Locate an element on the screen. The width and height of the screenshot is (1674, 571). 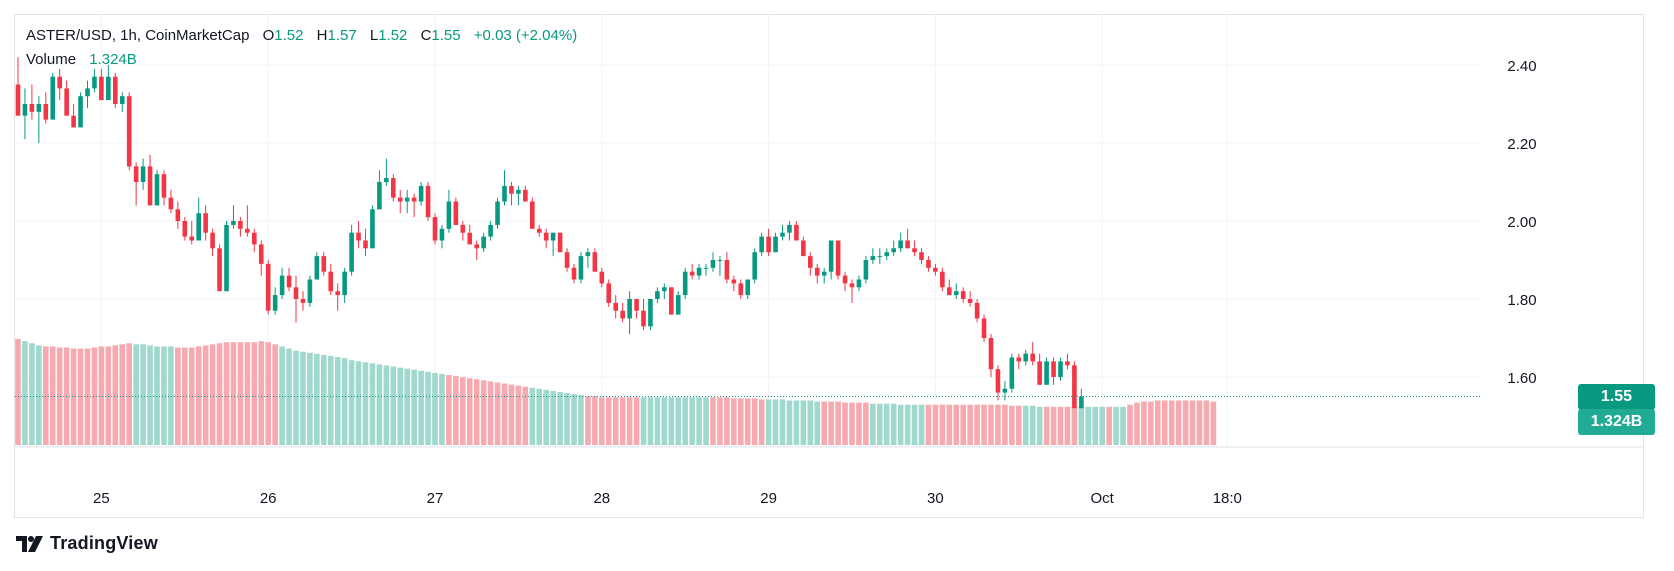
tradingview-logo: TradingView is located at coordinates (87, 543).